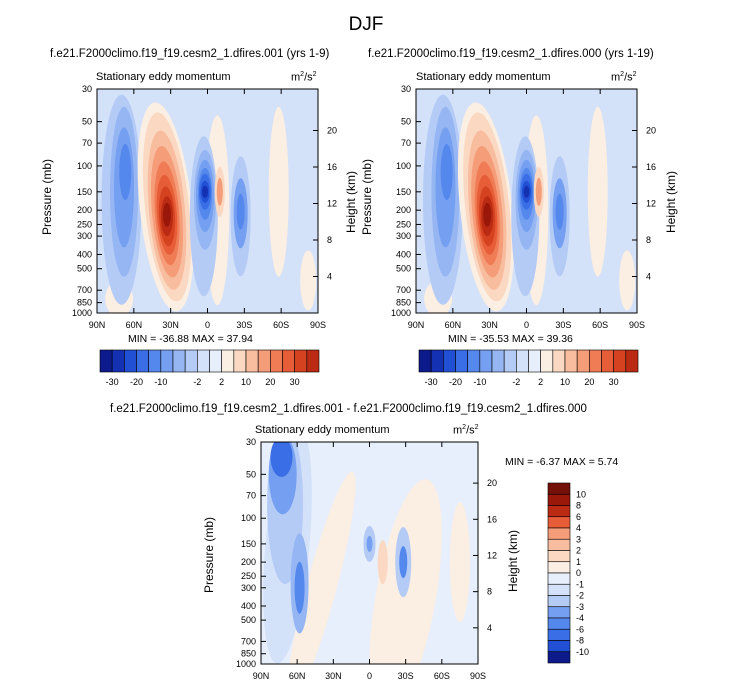 The height and width of the screenshot is (689, 732). I want to click on y-tick-label: 400, so click(248, 606).